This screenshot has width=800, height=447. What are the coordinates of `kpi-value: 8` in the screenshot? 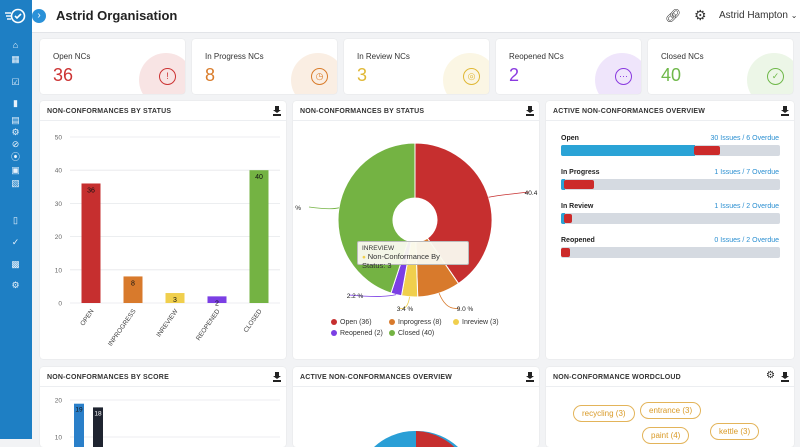 It's located at (210, 75).